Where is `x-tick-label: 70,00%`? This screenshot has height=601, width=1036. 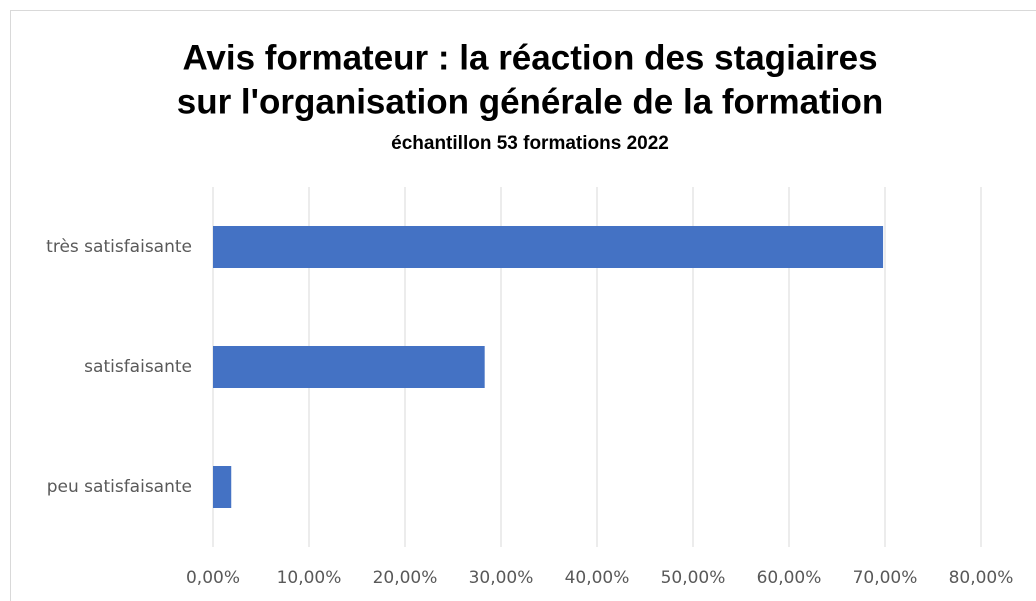
x-tick-label: 70,00% is located at coordinates (885, 578).